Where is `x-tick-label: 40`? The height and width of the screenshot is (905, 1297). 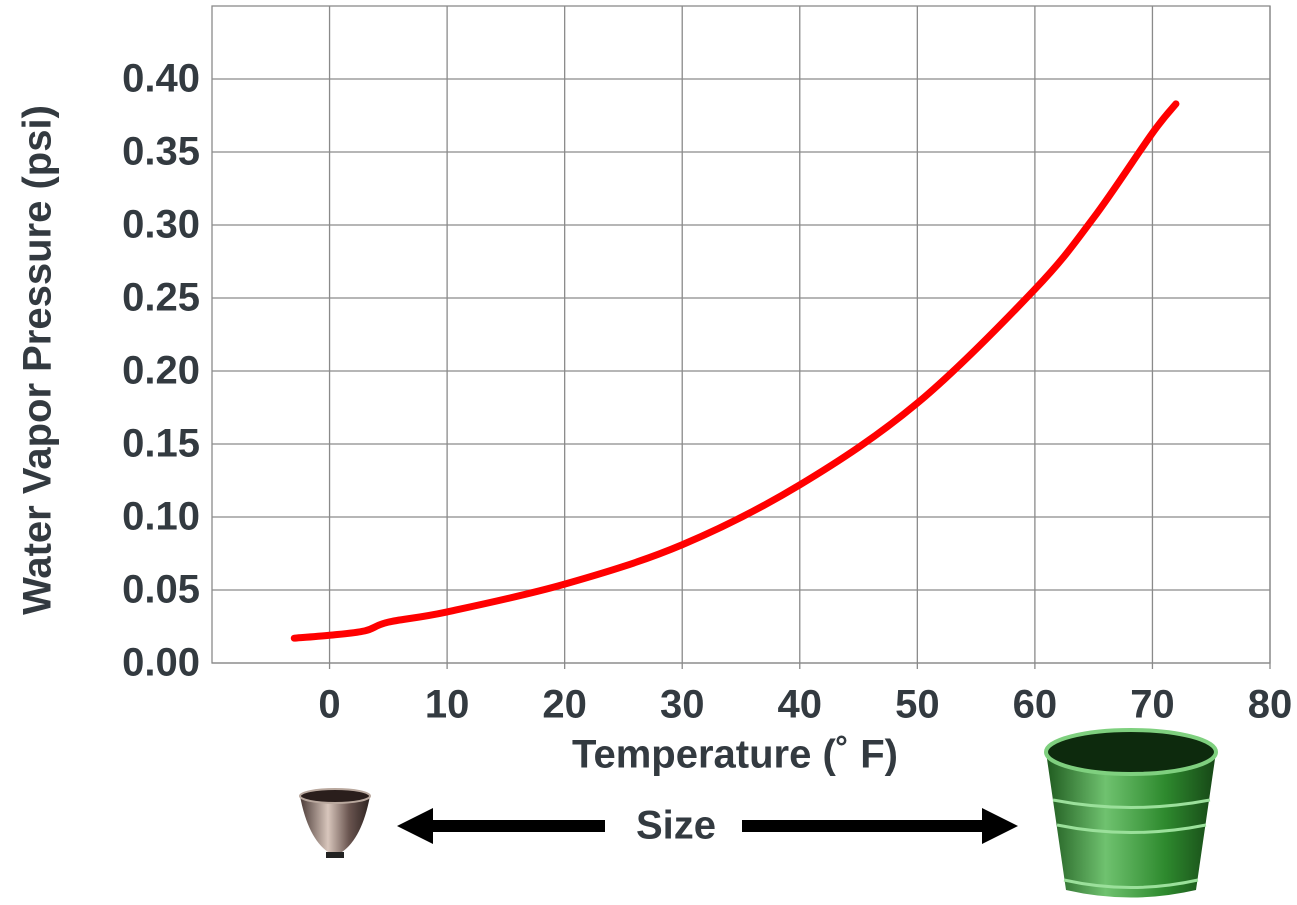 x-tick-label: 40 is located at coordinates (800, 705).